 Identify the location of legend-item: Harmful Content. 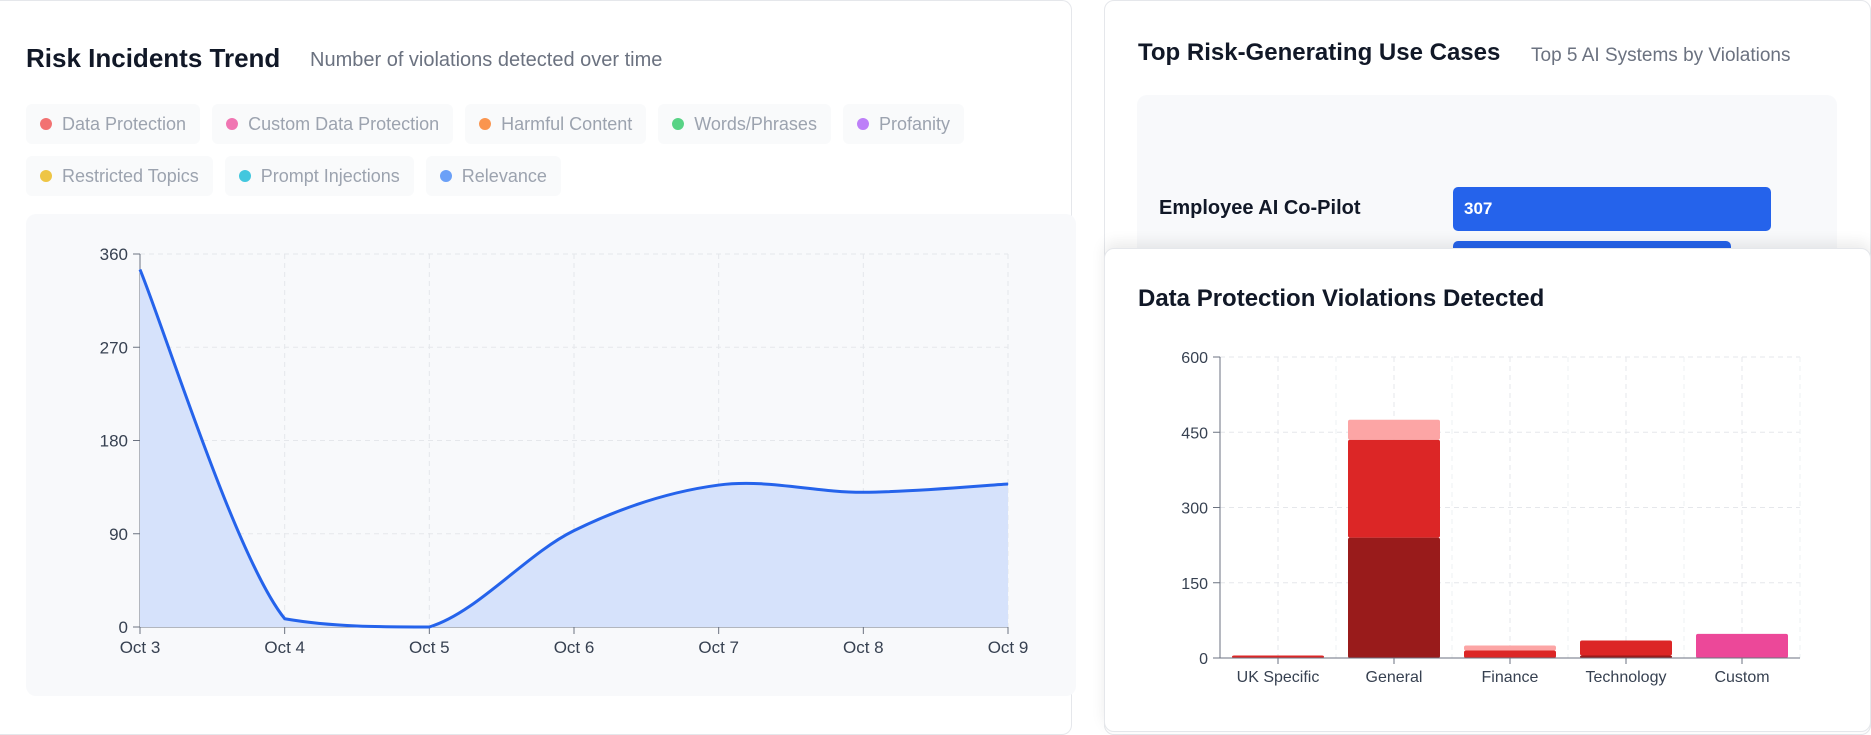
(556, 124).